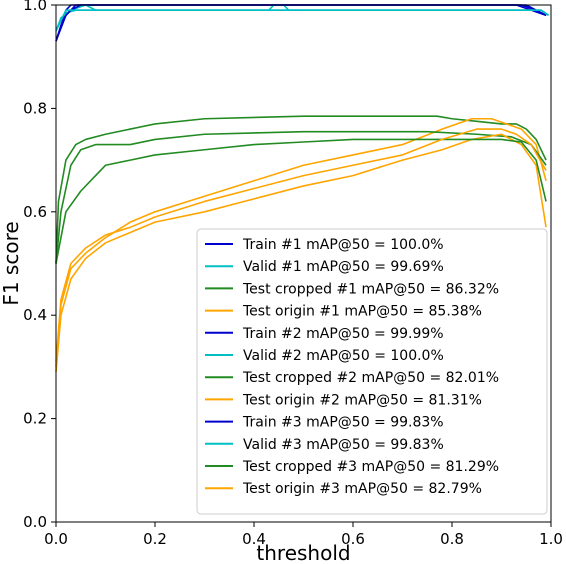 The height and width of the screenshot is (564, 566). I want to click on x-tick-label: 0.0, so click(56, 539).